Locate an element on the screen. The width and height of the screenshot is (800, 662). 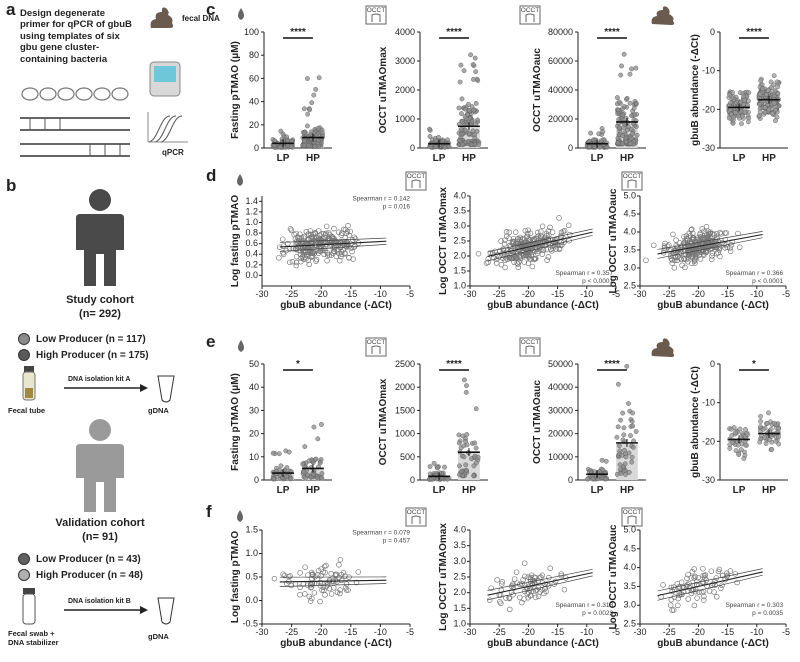
spearman-r-label: Spearman r = 0.318 is located at coordinates (584, 605).